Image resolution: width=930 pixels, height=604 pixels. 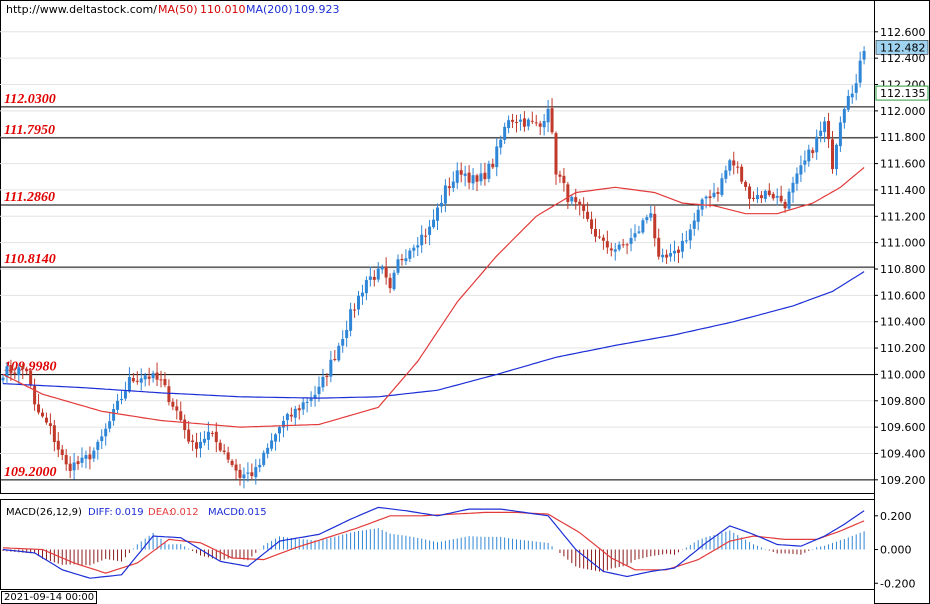 I want to click on level-label: 112.0300, so click(x=30, y=99).